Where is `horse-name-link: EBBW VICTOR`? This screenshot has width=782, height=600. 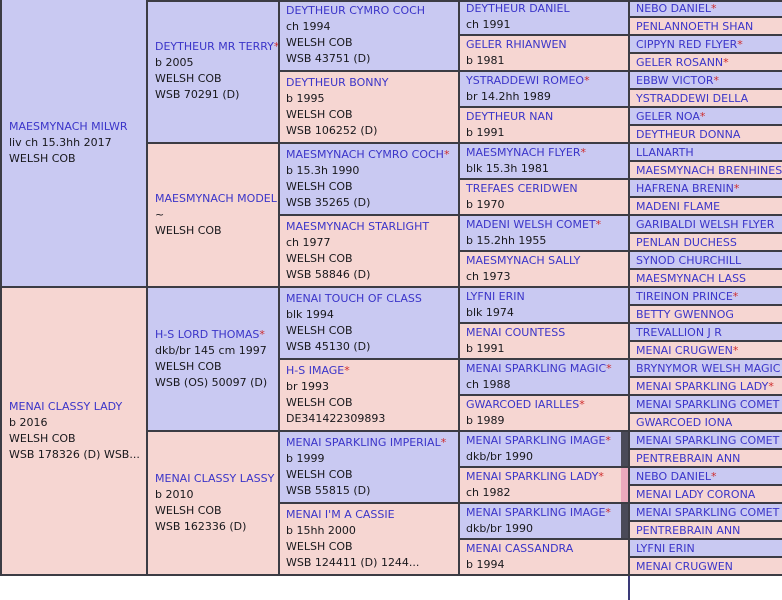 horse-name-link: EBBW VICTOR is located at coordinates (675, 80).